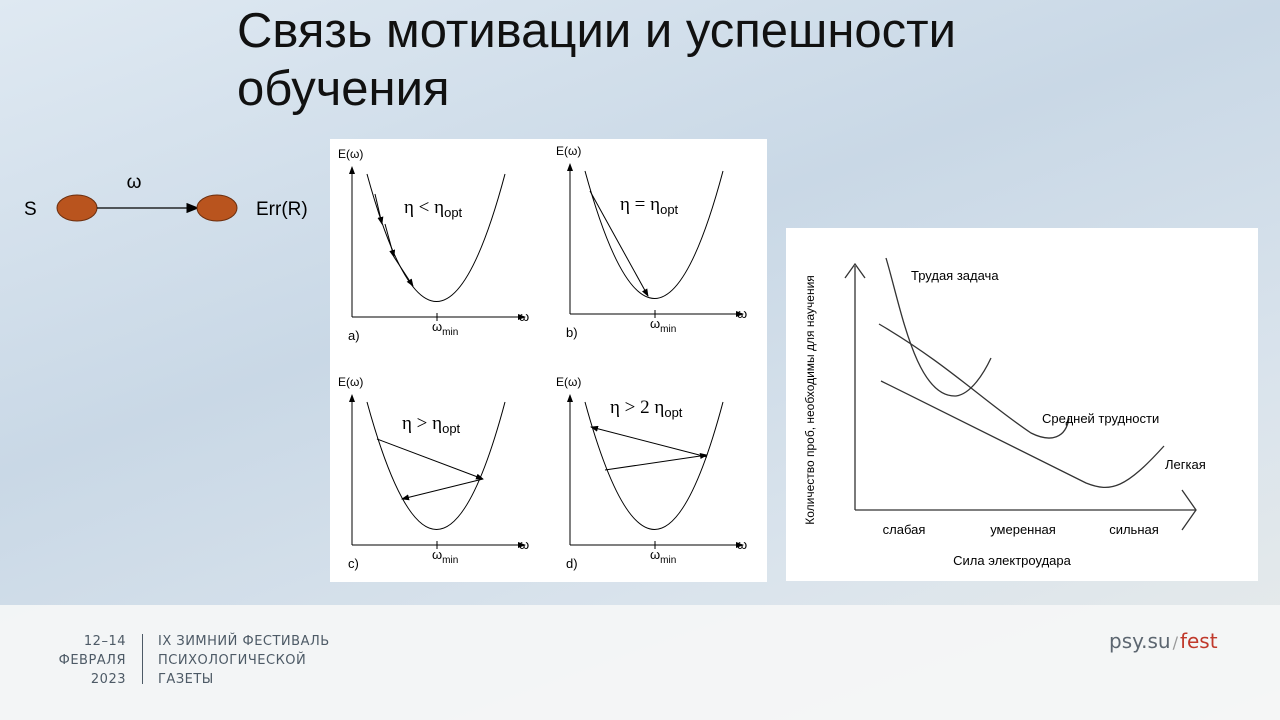 This screenshot has width=1280, height=720. I want to click on panel-letter: c), so click(353, 563).